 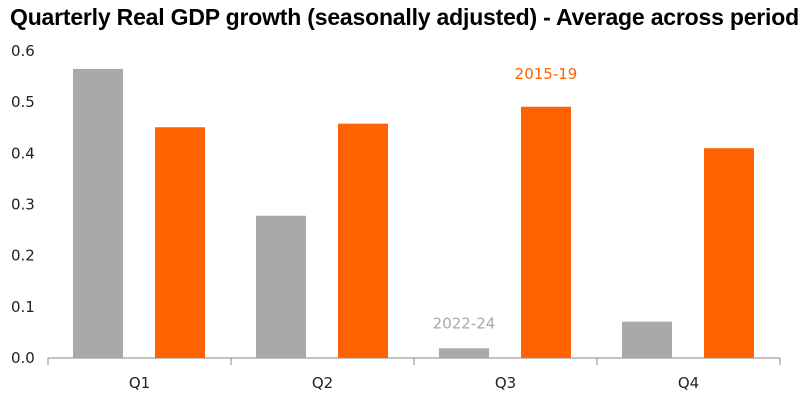 I want to click on annotations: 2015-19 2022-24, so click(x=505, y=199).